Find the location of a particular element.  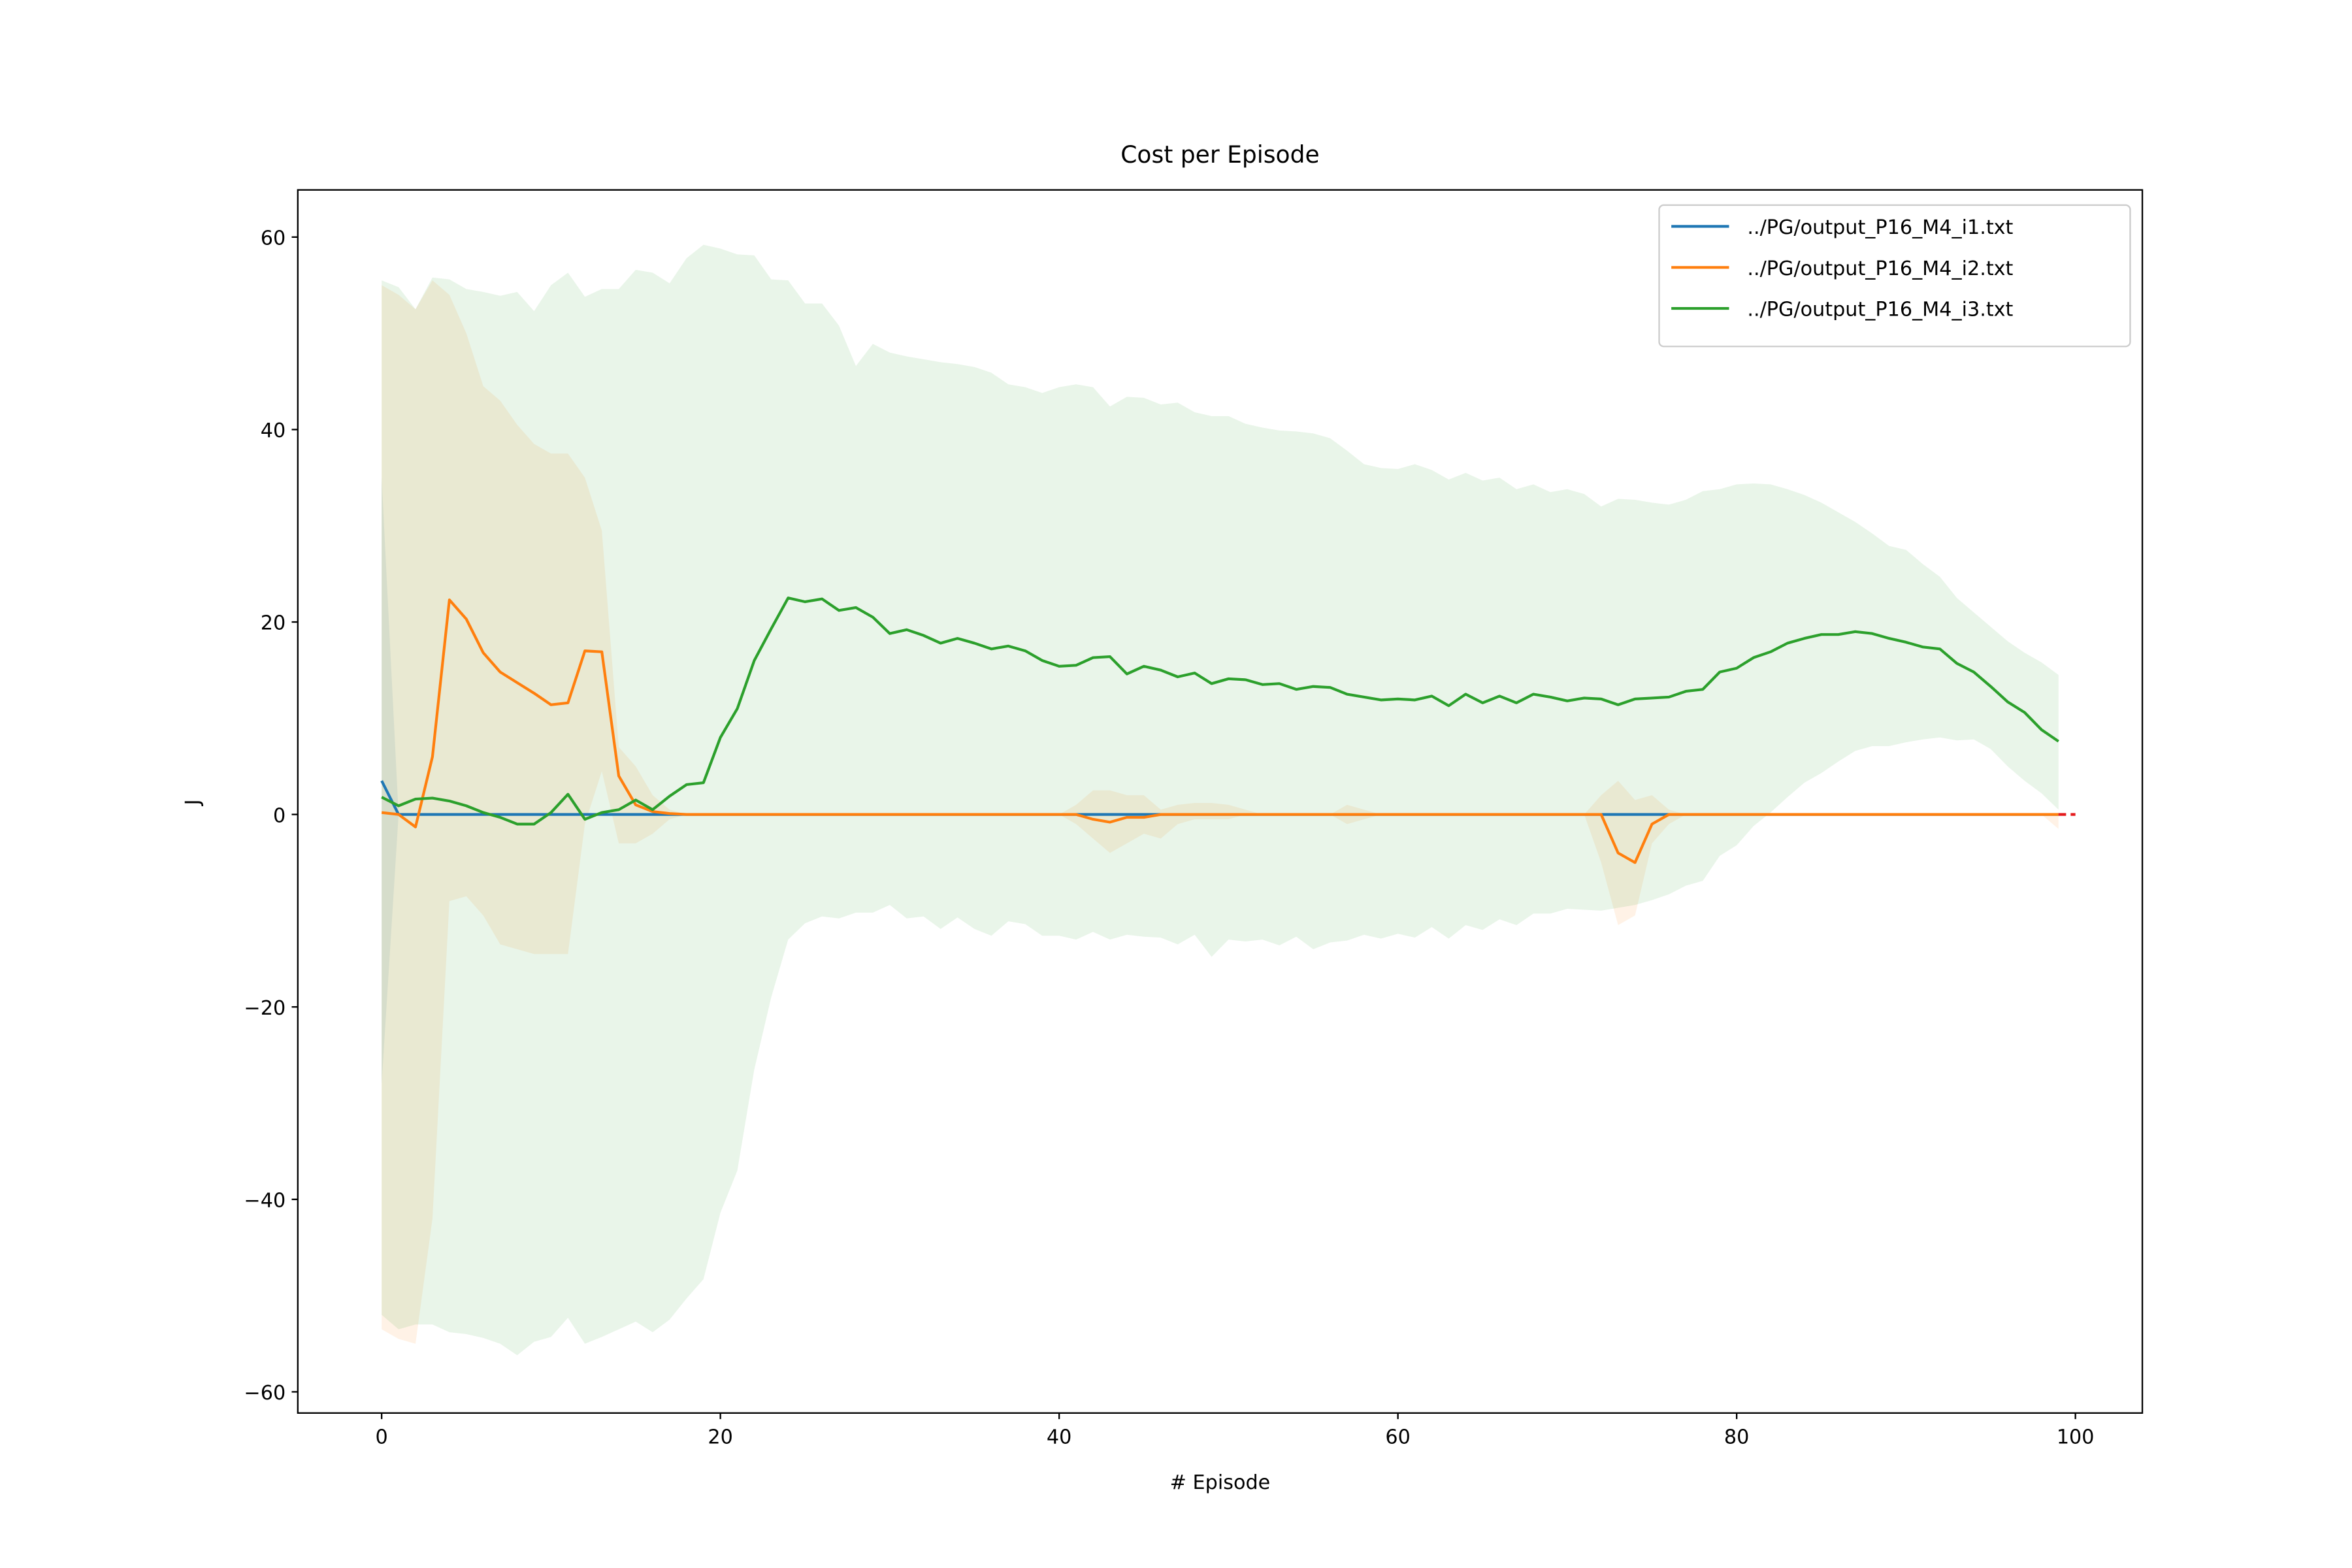

x-tick-label: 80 is located at coordinates (1736, 1437).